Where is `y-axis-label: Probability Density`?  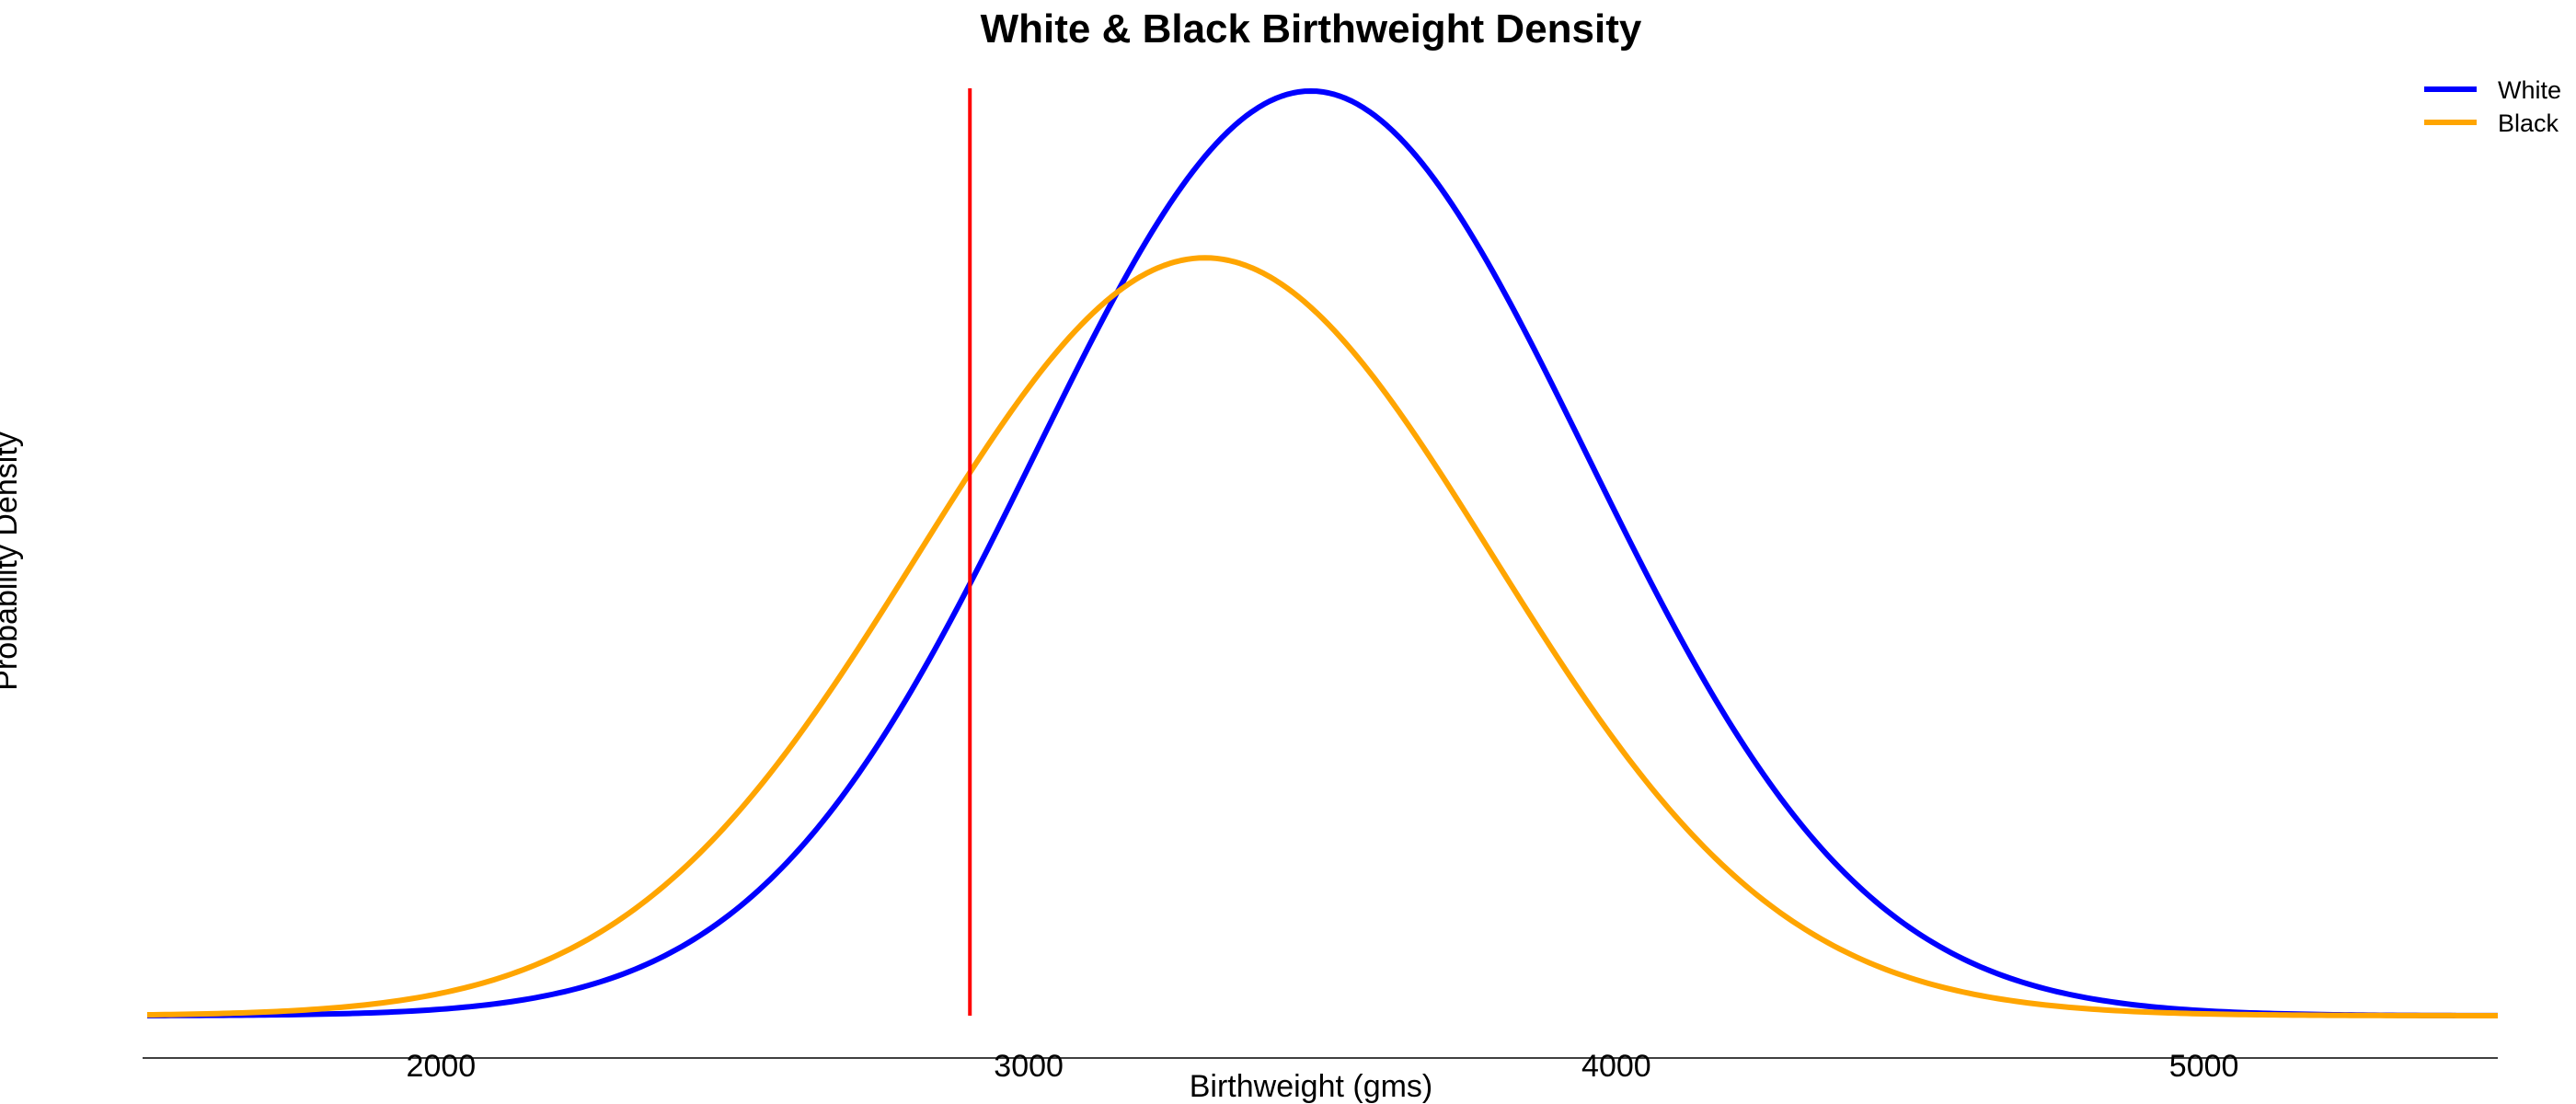 y-axis-label: Probability Density is located at coordinates (12, 561).